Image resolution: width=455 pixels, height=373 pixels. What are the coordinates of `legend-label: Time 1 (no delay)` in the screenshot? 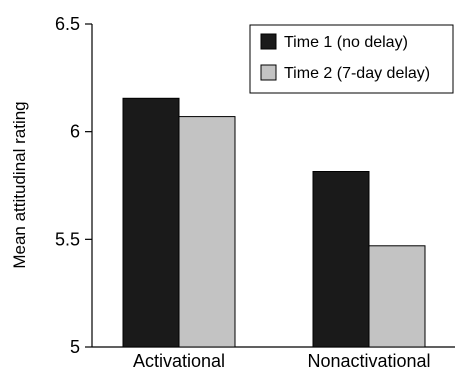 It's located at (346, 42).